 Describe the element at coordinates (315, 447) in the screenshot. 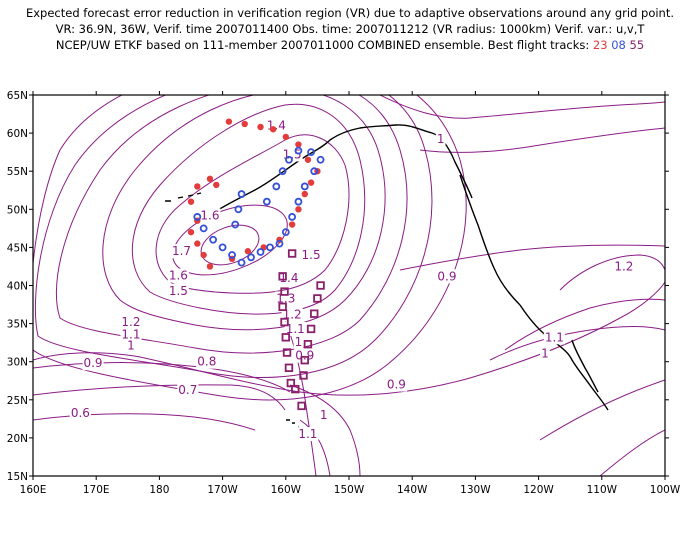

I see `contour-1-1-lower` at that location.